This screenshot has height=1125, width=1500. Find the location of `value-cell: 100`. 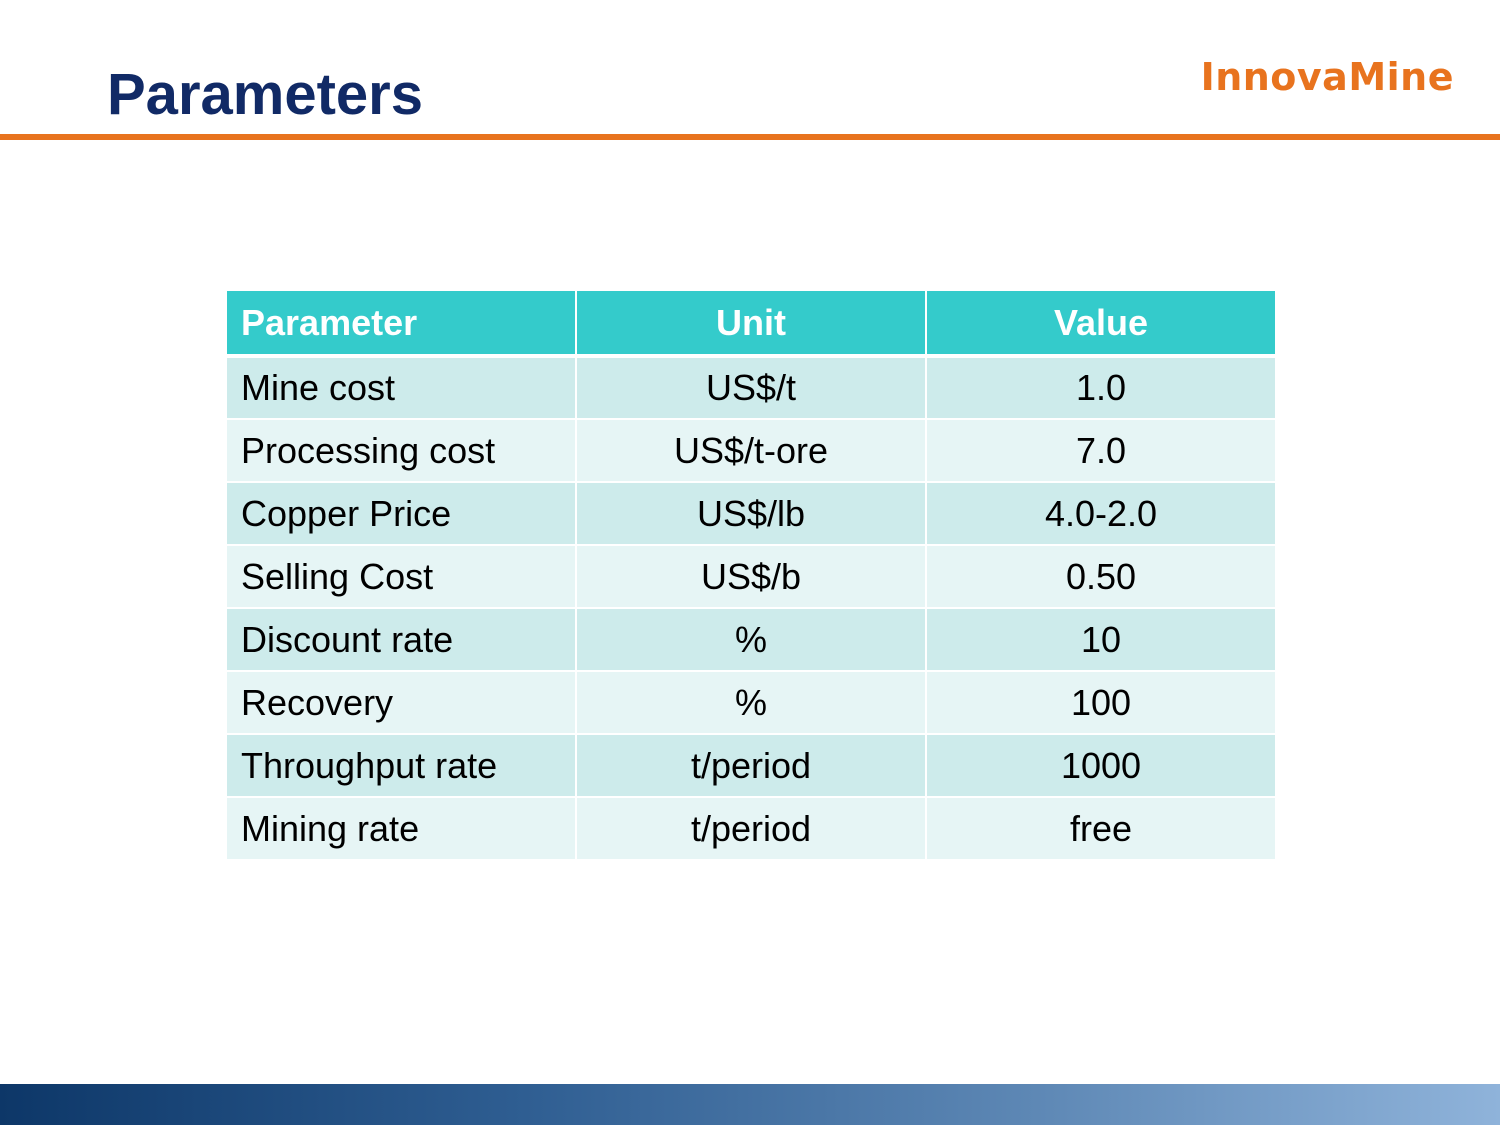

value-cell: 100 is located at coordinates (1101, 702).